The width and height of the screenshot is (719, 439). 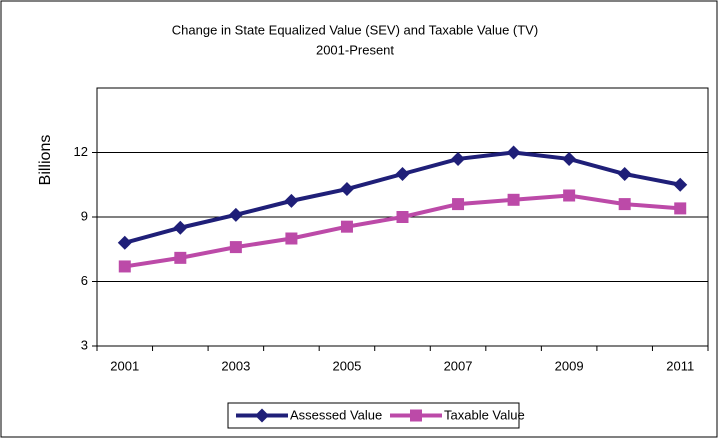 What do you see at coordinates (45, 160) in the screenshot?
I see `y-axis-label: Billions` at bounding box center [45, 160].